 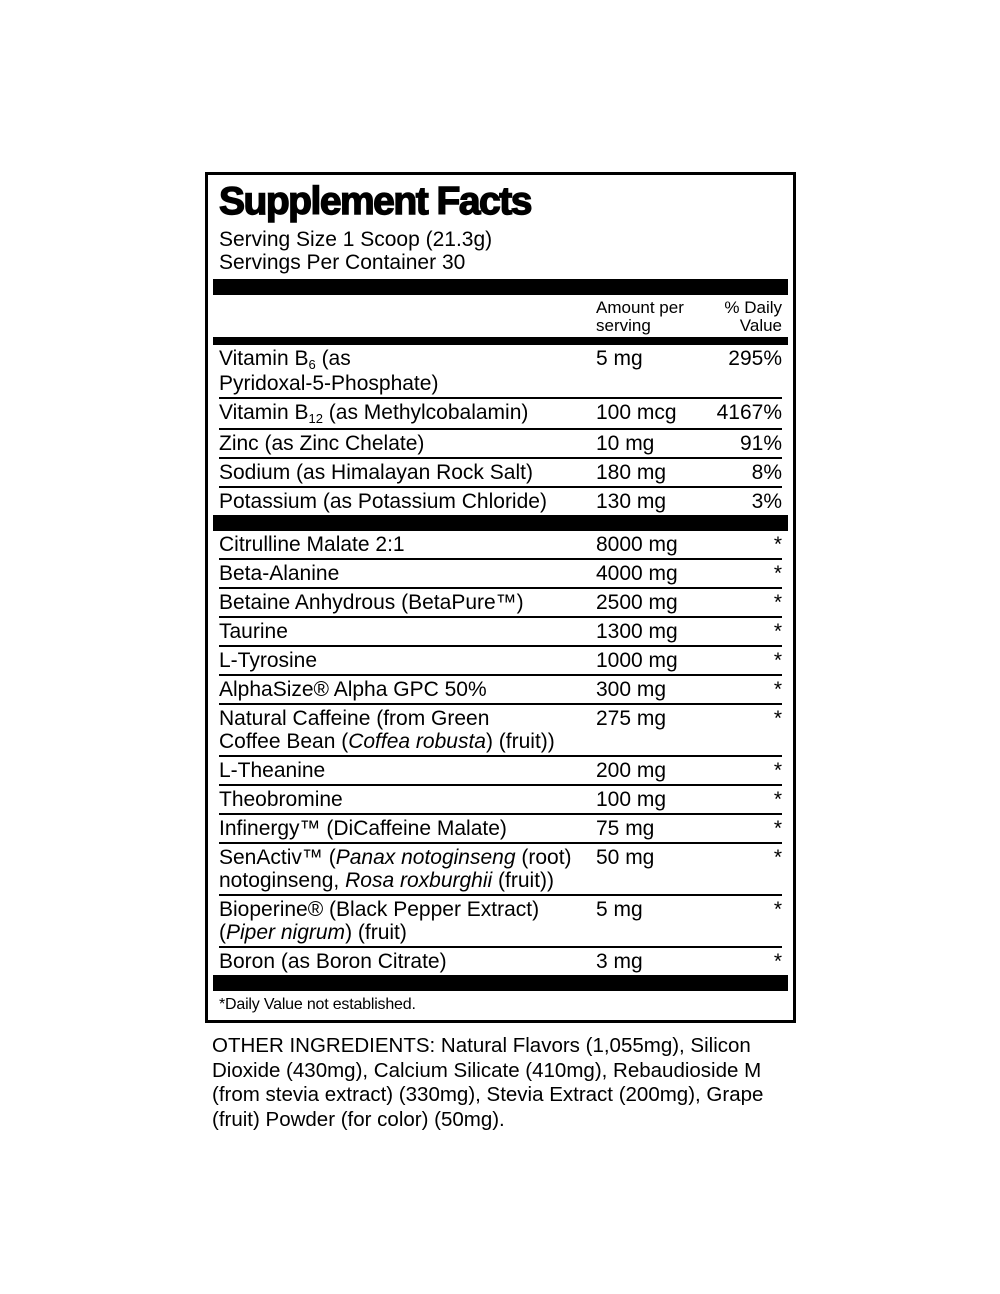 I want to click on amount-per-serving-value: 100 mcg, so click(x=636, y=412).